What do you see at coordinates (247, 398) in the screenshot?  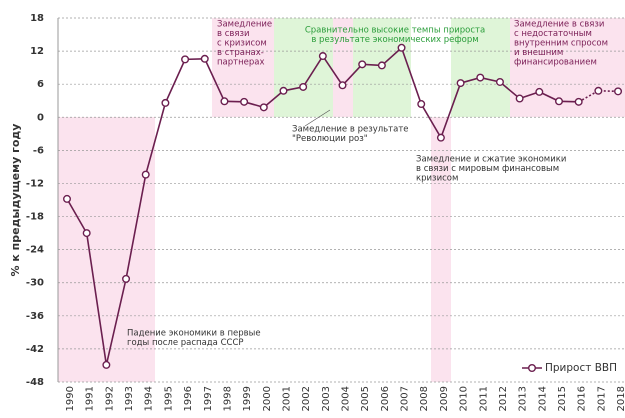 I see `x-tick-label: 1999` at bounding box center [247, 398].